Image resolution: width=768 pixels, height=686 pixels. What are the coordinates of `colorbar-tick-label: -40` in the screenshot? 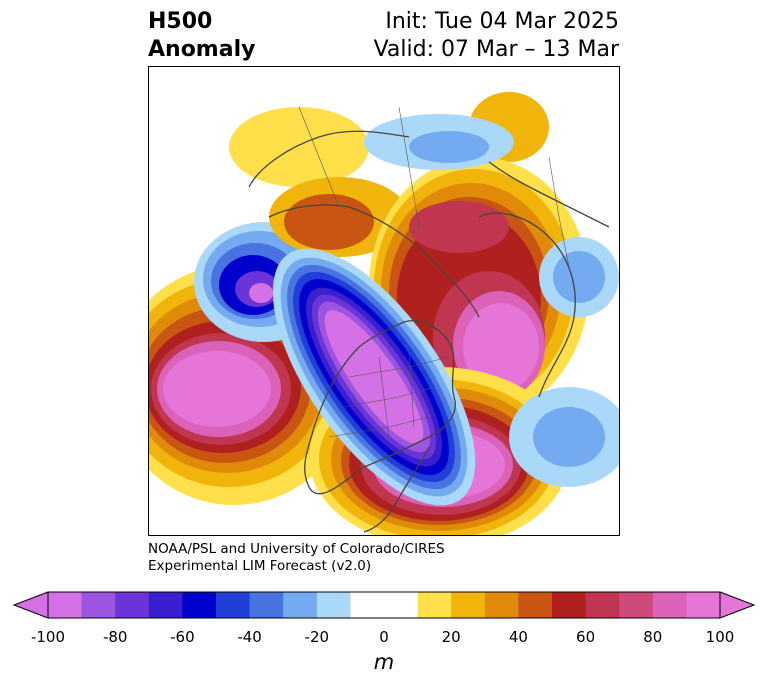 It's located at (249, 637).